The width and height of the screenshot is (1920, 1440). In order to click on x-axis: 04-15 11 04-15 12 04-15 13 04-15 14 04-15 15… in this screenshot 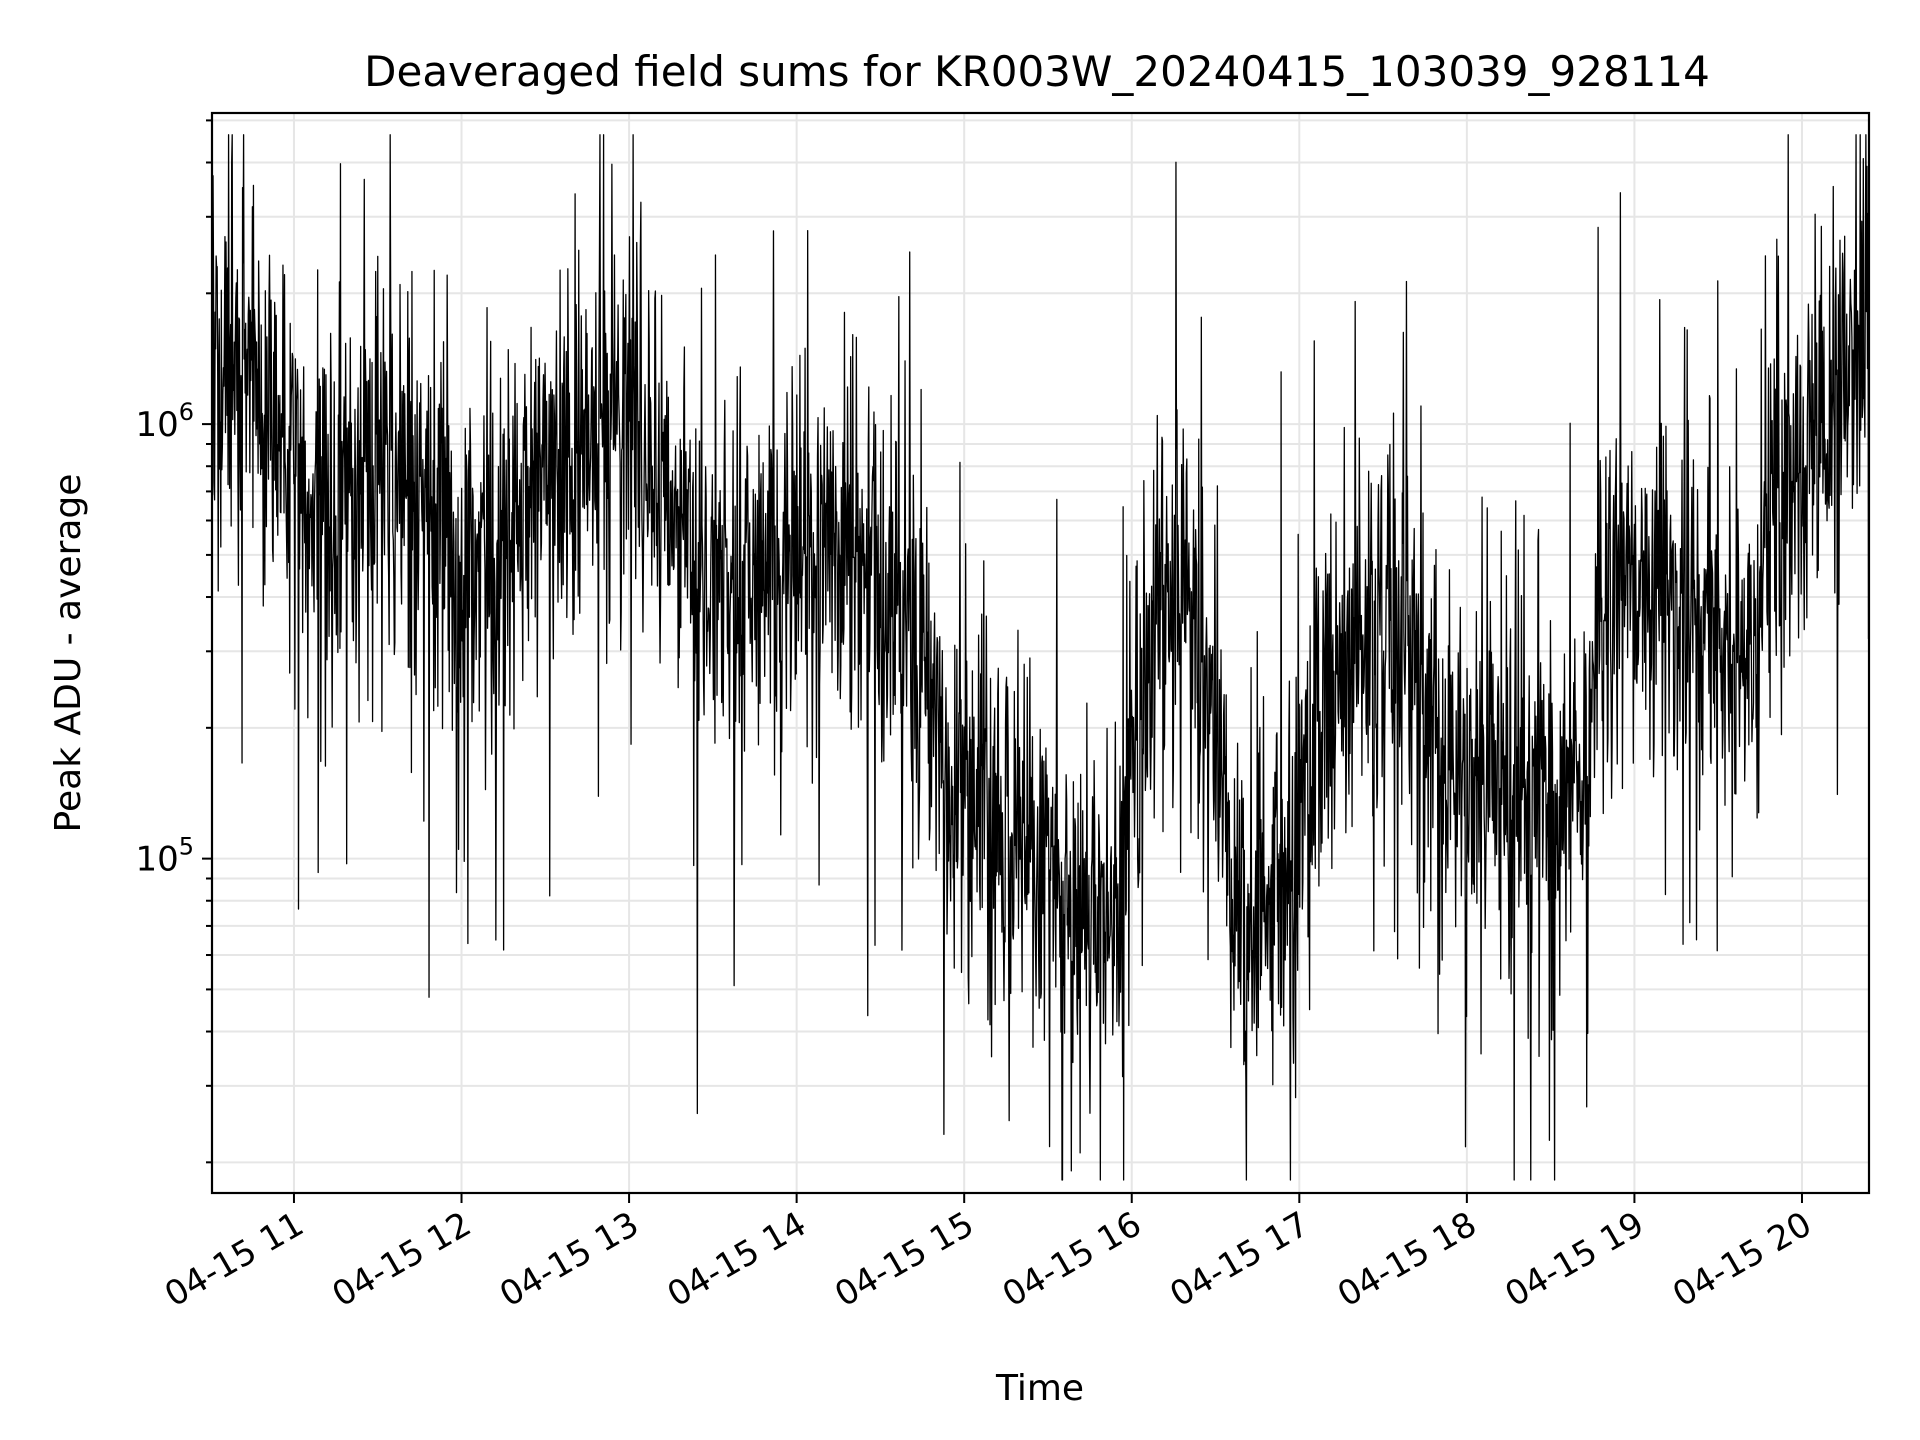, I will do `click(988, 1254)`.